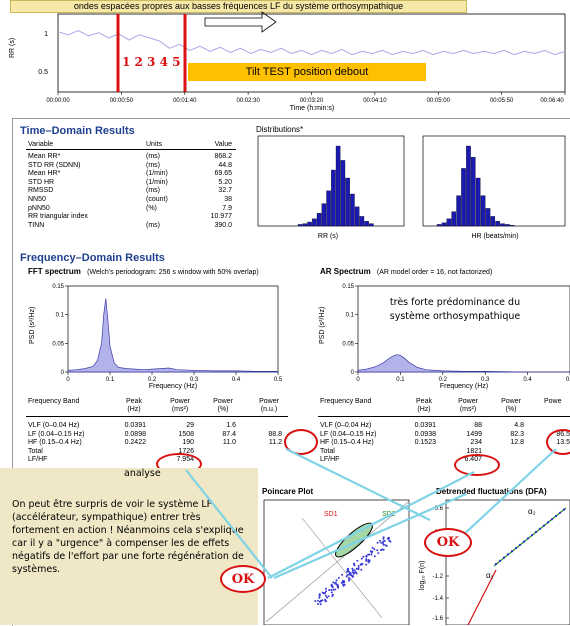 This screenshot has height=626, width=570. I want to click on fft-xtick-label: 0.3, so click(194, 380).